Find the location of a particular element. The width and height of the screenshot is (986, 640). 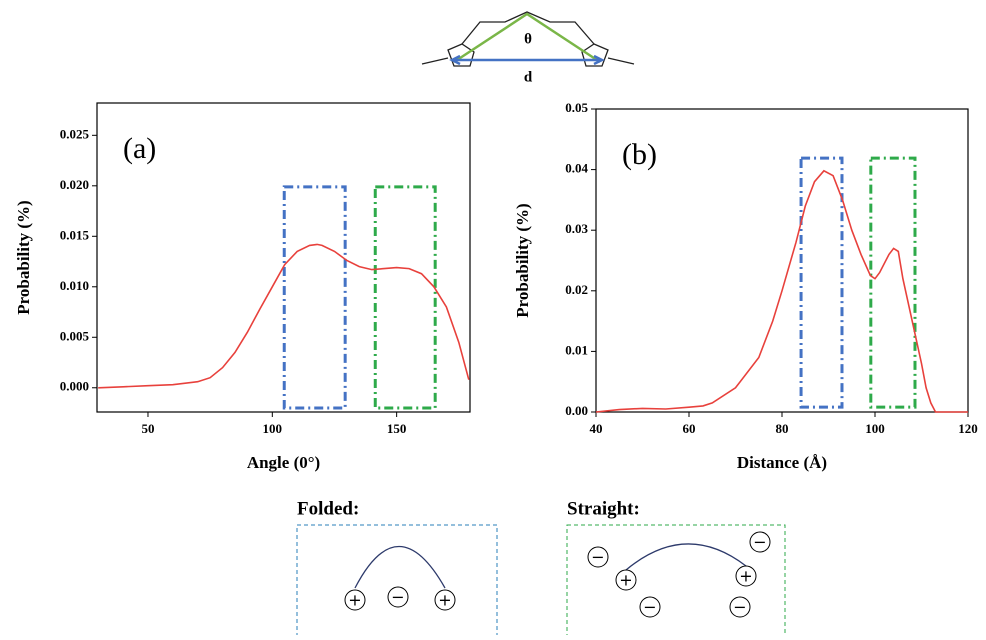

x-tick-label: 80 is located at coordinates (782, 428).